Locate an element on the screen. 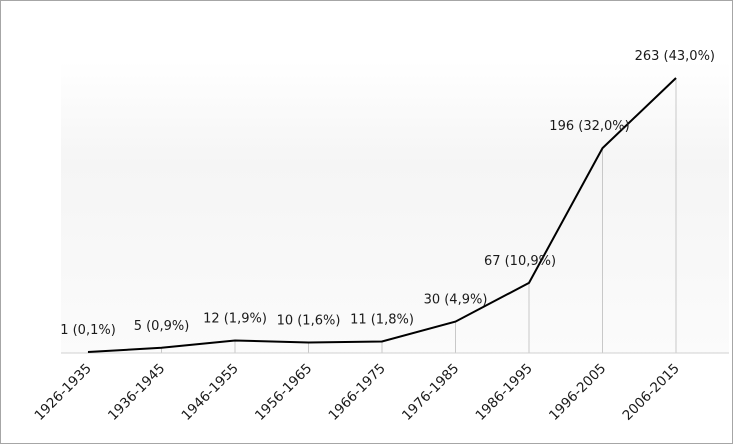 The height and width of the screenshot is (444, 733). data-label-1926-1935: 1 (0,1%) is located at coordinates (88, 330).